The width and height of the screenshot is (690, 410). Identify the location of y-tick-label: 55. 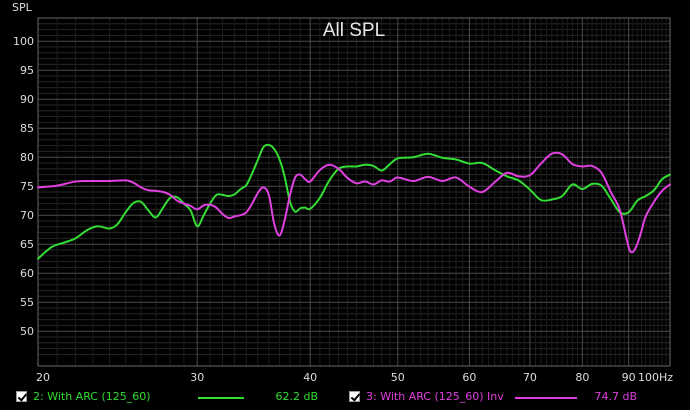
(27, 302).